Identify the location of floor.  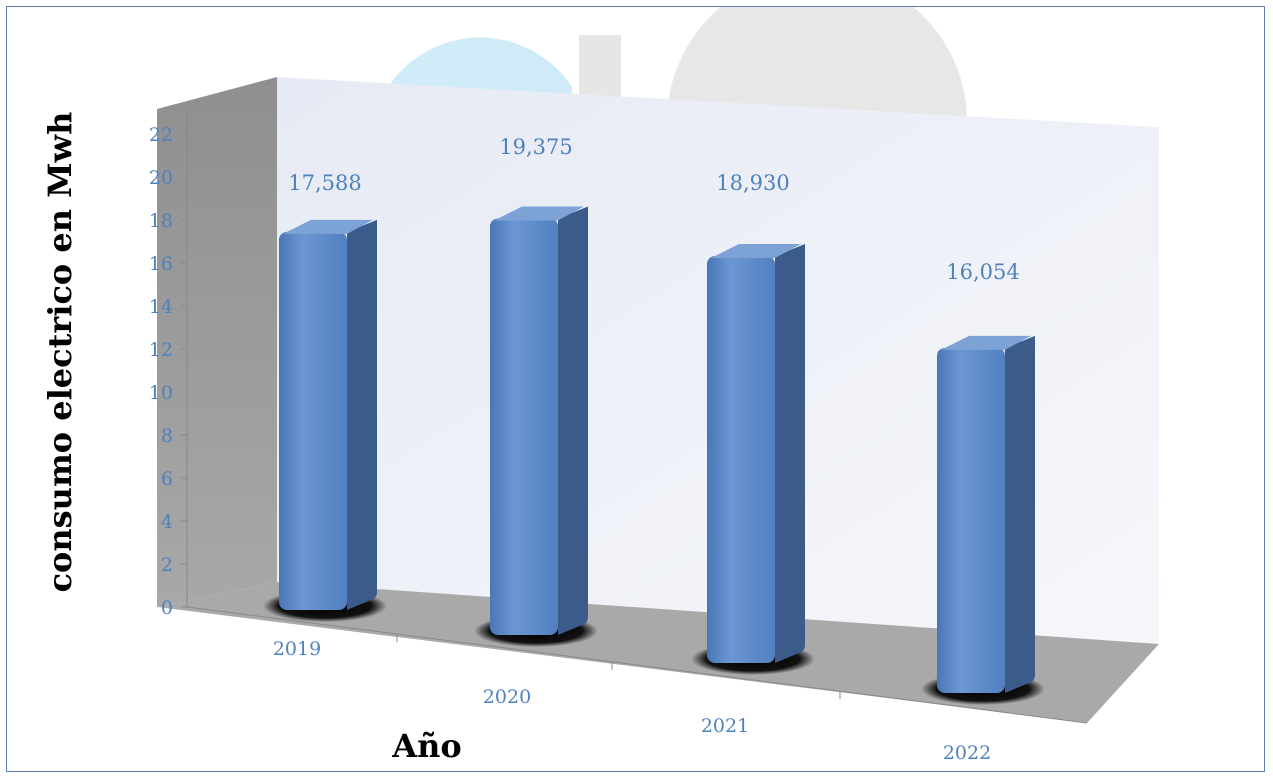
(658, 652).